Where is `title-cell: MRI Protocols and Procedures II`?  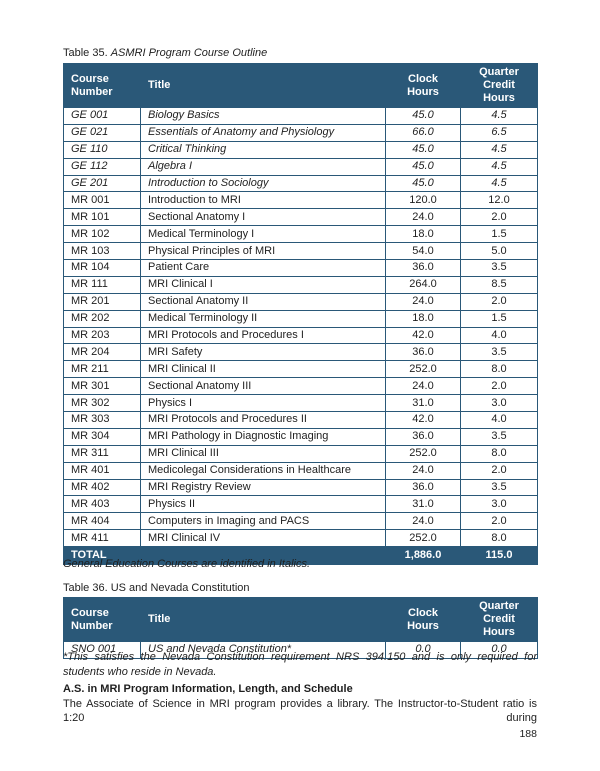
title-cell: MRI Protocols and Procedures II is located at coordinates (263, 420).